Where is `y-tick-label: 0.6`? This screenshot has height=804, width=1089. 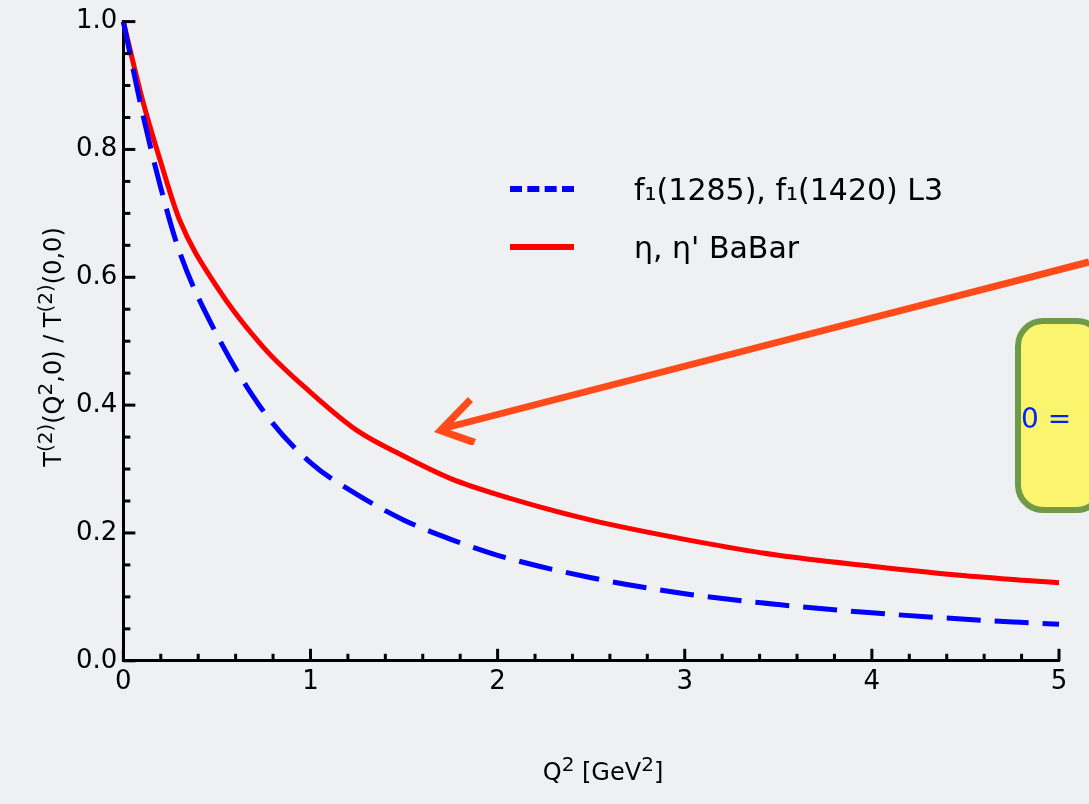 y-tick-label: 0.6 is located at coordinates (96, 275).